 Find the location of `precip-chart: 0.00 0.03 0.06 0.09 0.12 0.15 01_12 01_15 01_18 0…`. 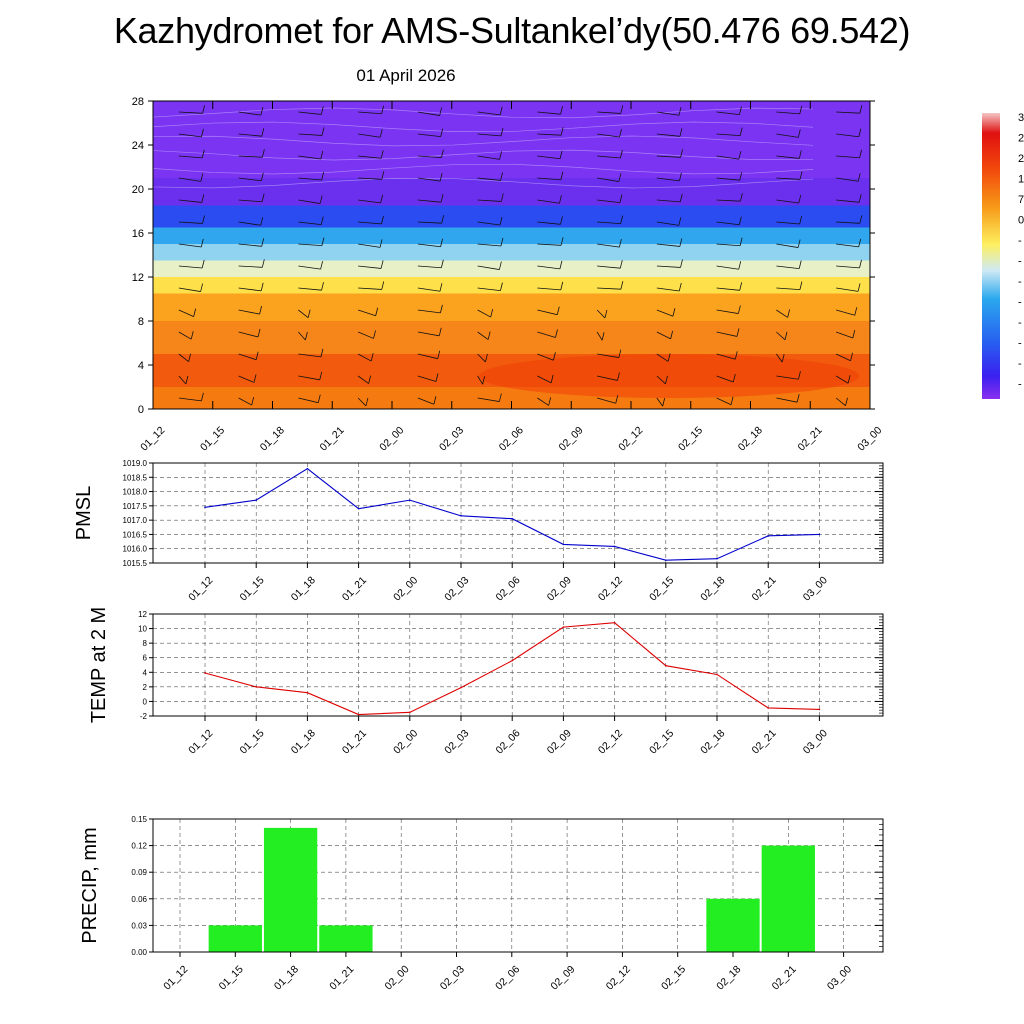

precip-chart: 0.00 0.03 0.06 0.09 0.12 0.15 01_12 01_15 01_18 0… is located at coordinates (481, 903).